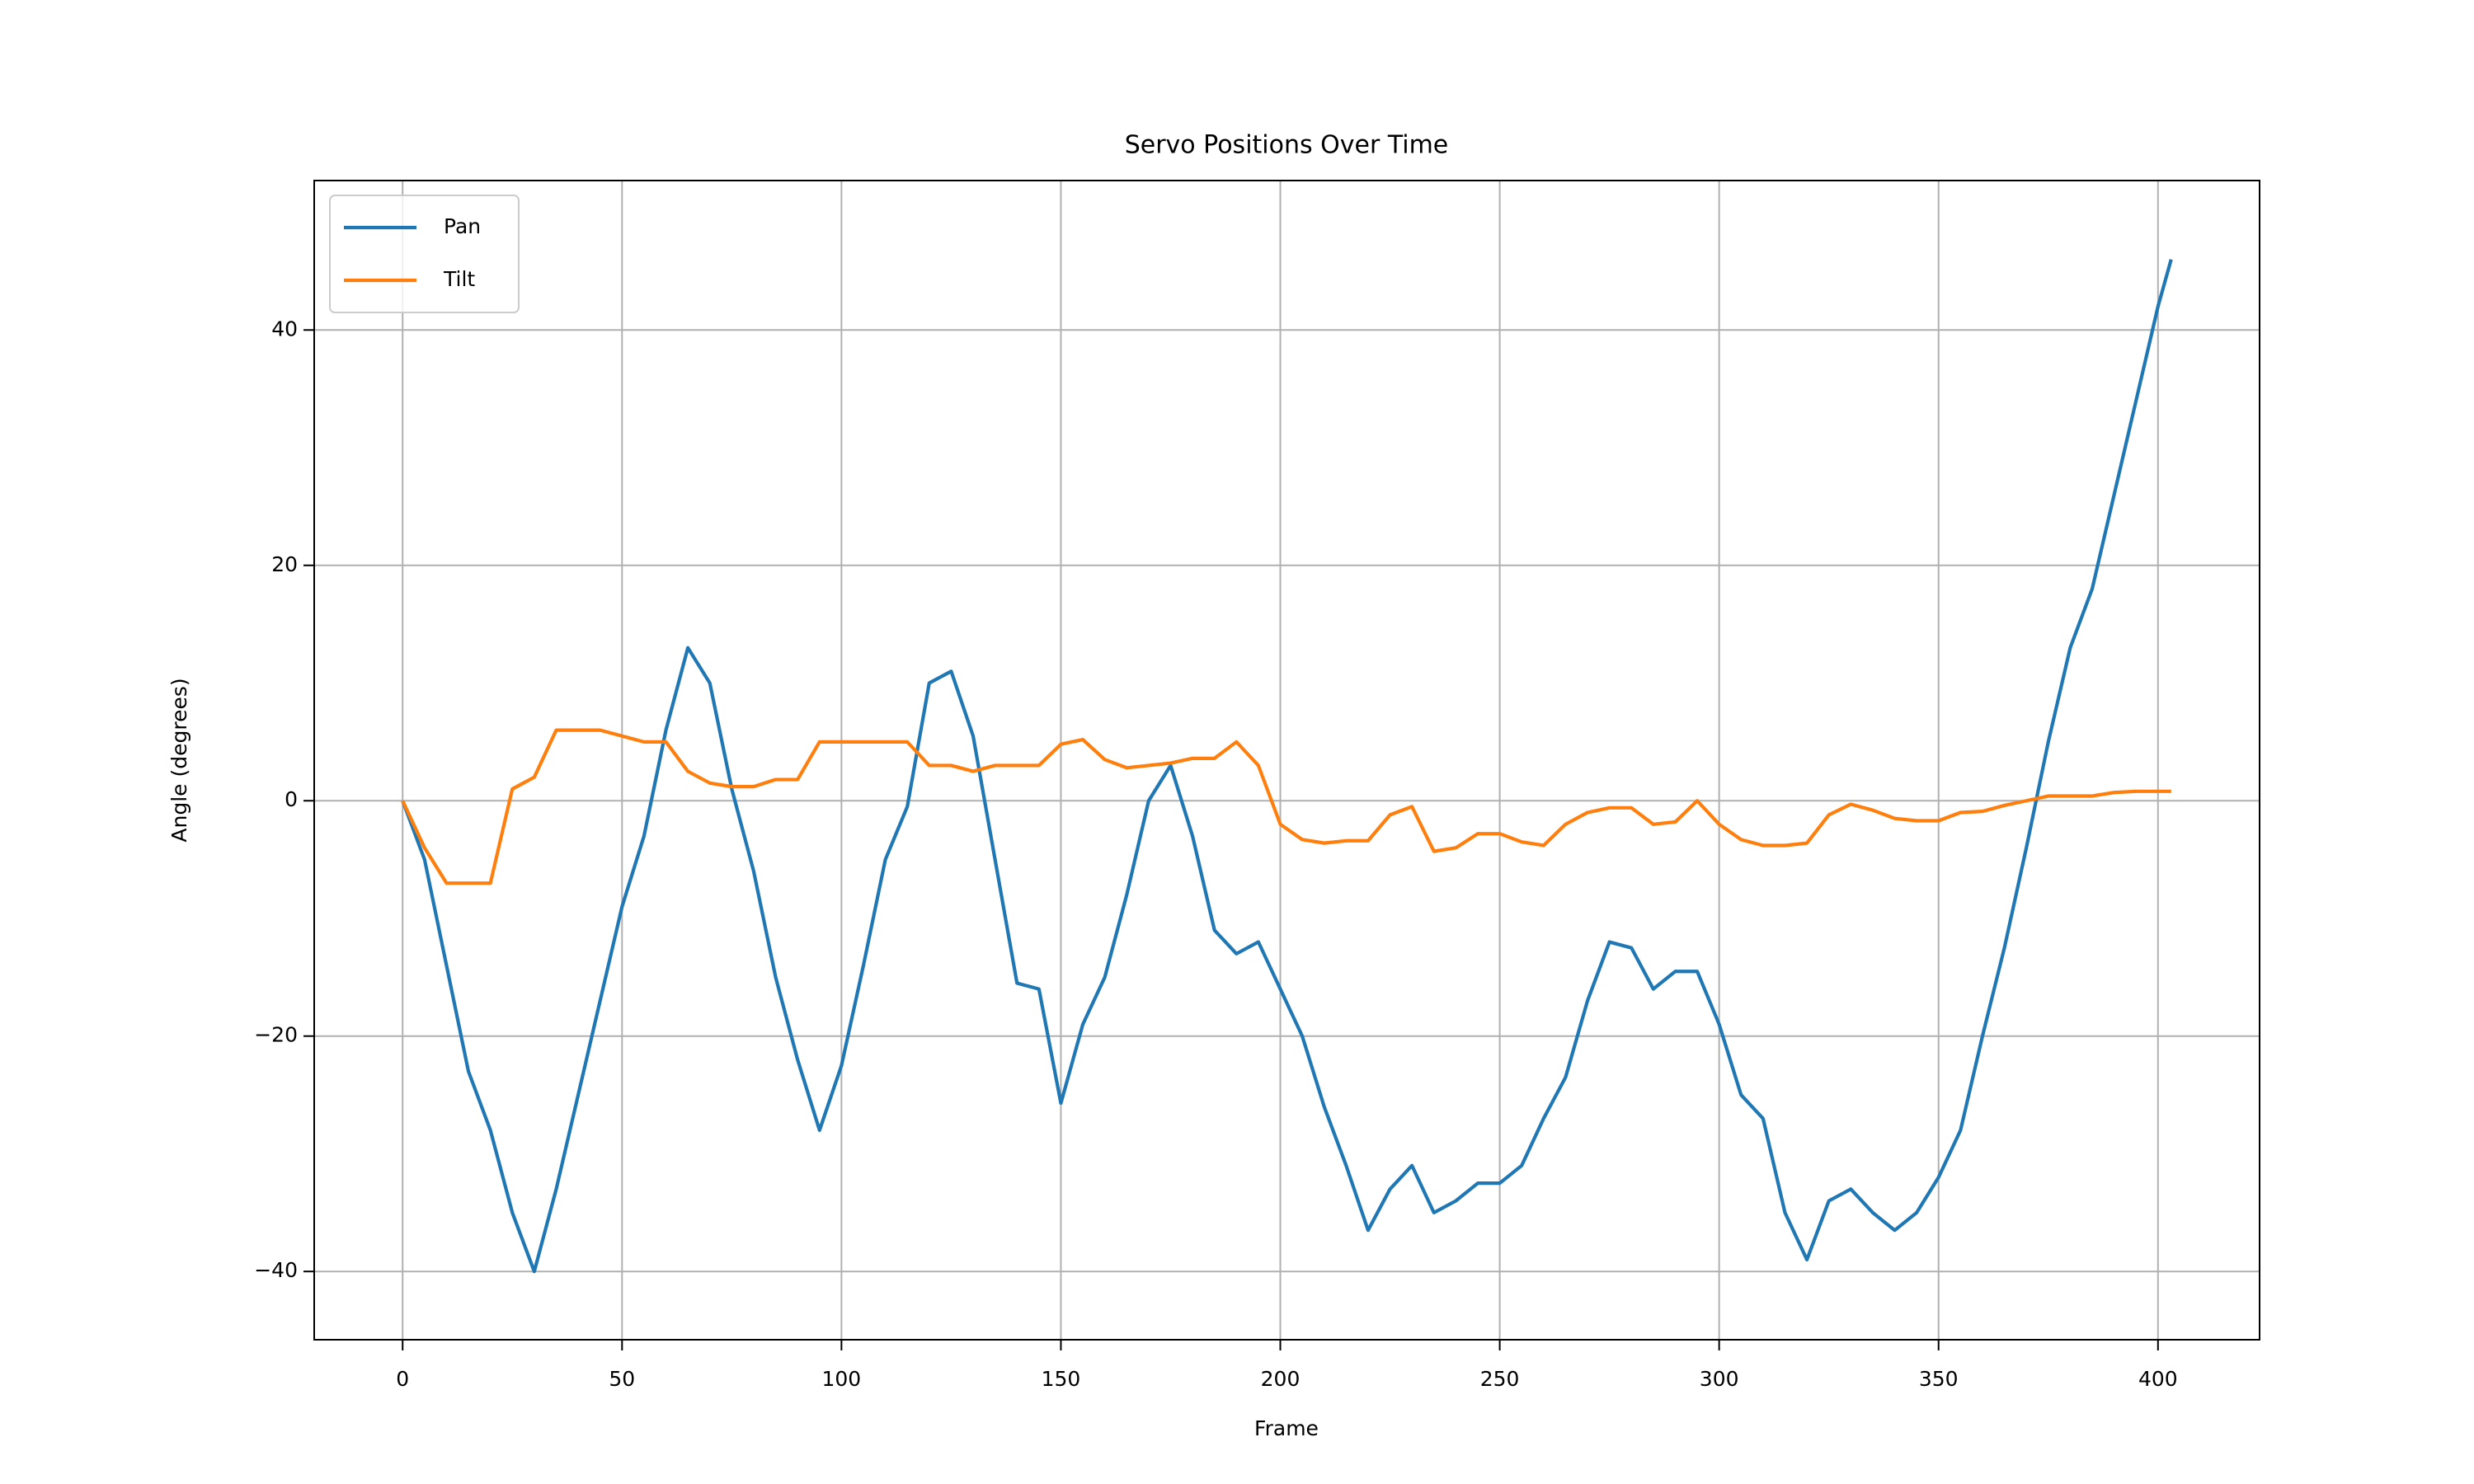 Image resolution: width=2474 pixels, height=1484 pixels. I want to click on x-tick-label: 300, so click(1719, 1379).